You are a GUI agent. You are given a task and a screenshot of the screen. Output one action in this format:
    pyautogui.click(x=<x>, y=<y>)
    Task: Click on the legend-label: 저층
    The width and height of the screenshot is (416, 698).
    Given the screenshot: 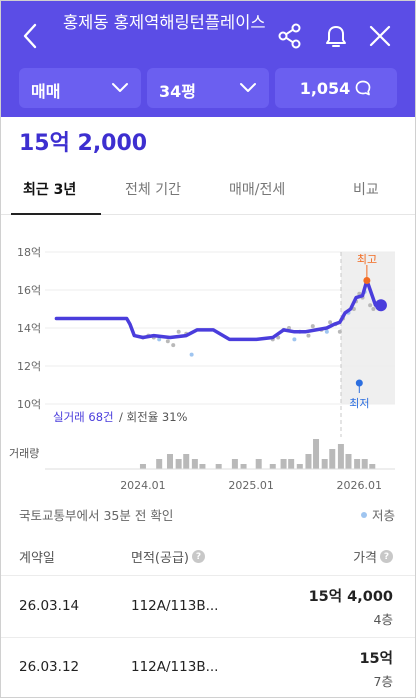 What is the action you would take?
    pyautogui.click(x=383, y=515)
    